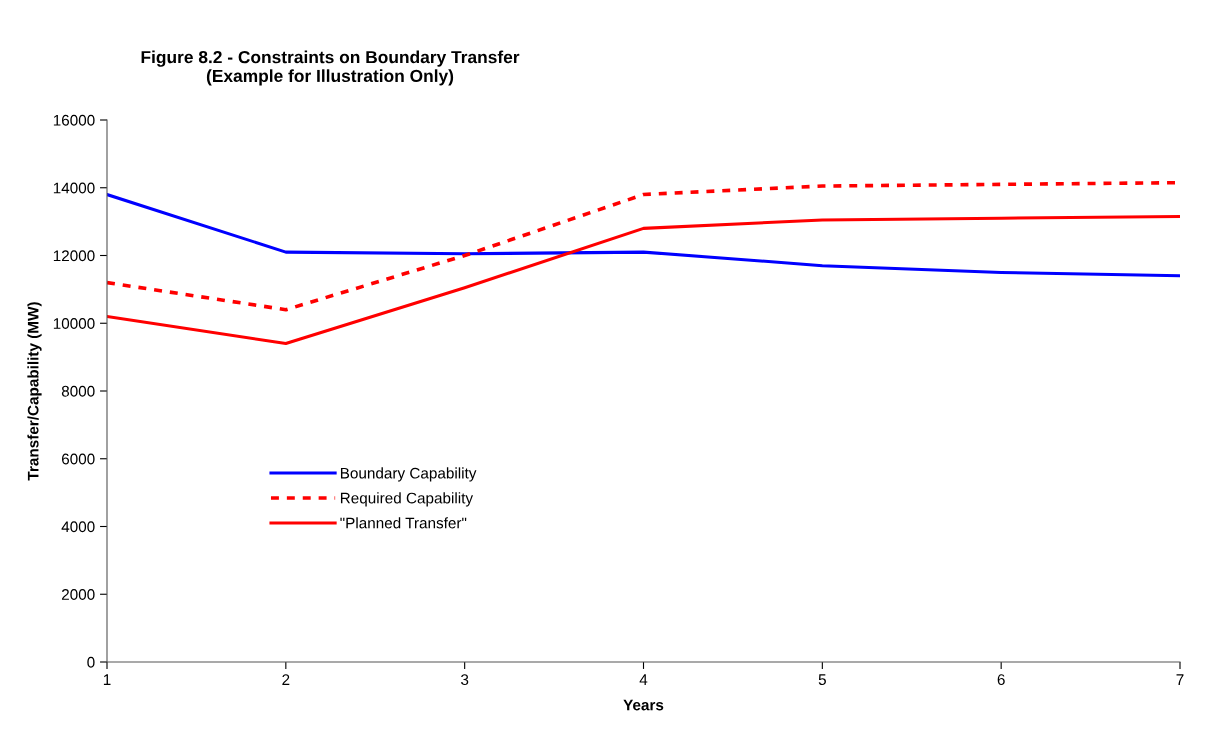  I want to click on y-tick-label: 4000, so click(78, 527).